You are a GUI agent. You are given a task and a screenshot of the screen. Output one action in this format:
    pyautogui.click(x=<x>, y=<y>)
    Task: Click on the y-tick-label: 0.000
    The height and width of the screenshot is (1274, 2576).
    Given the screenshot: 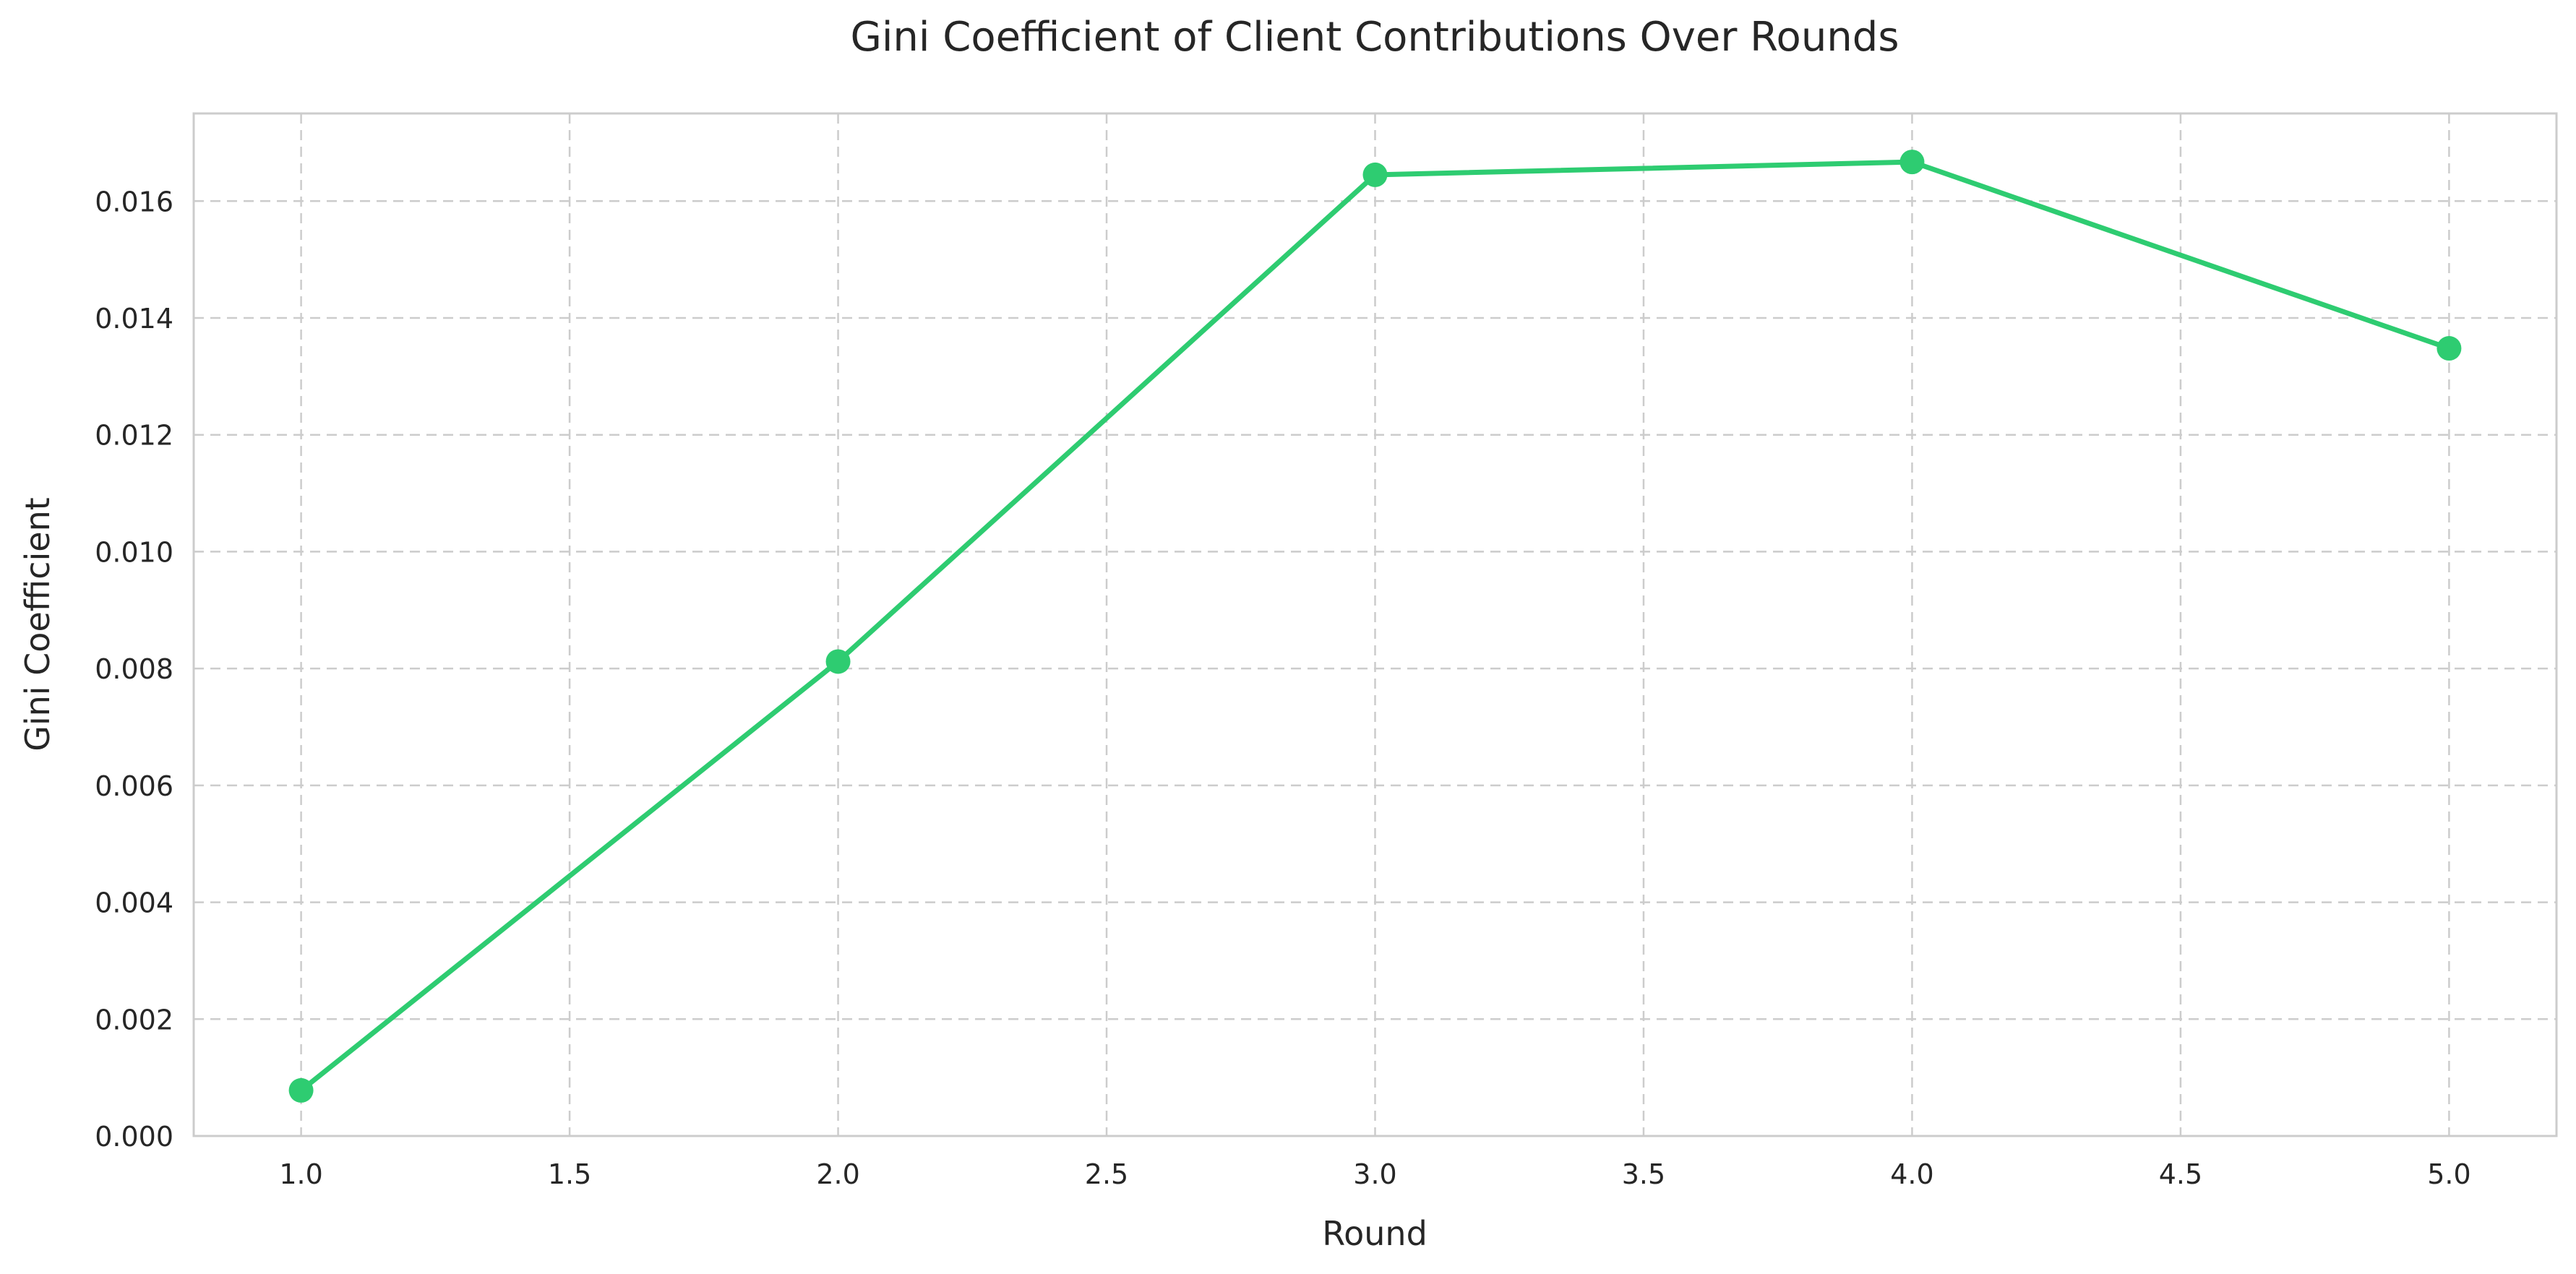 What is the action you would take?
    pyautogui.click(x=134, y=1137)
    